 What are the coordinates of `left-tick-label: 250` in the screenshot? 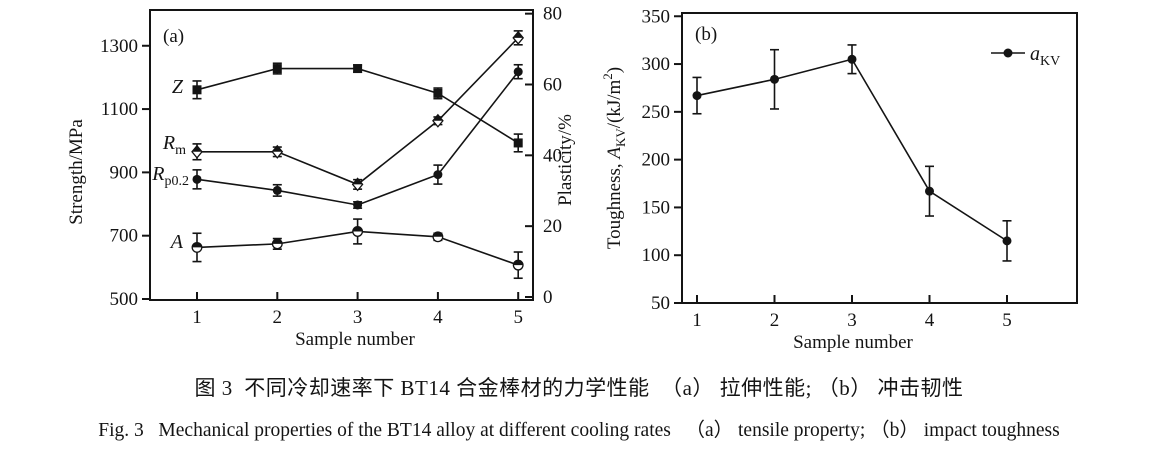 It's located at (656, 112).